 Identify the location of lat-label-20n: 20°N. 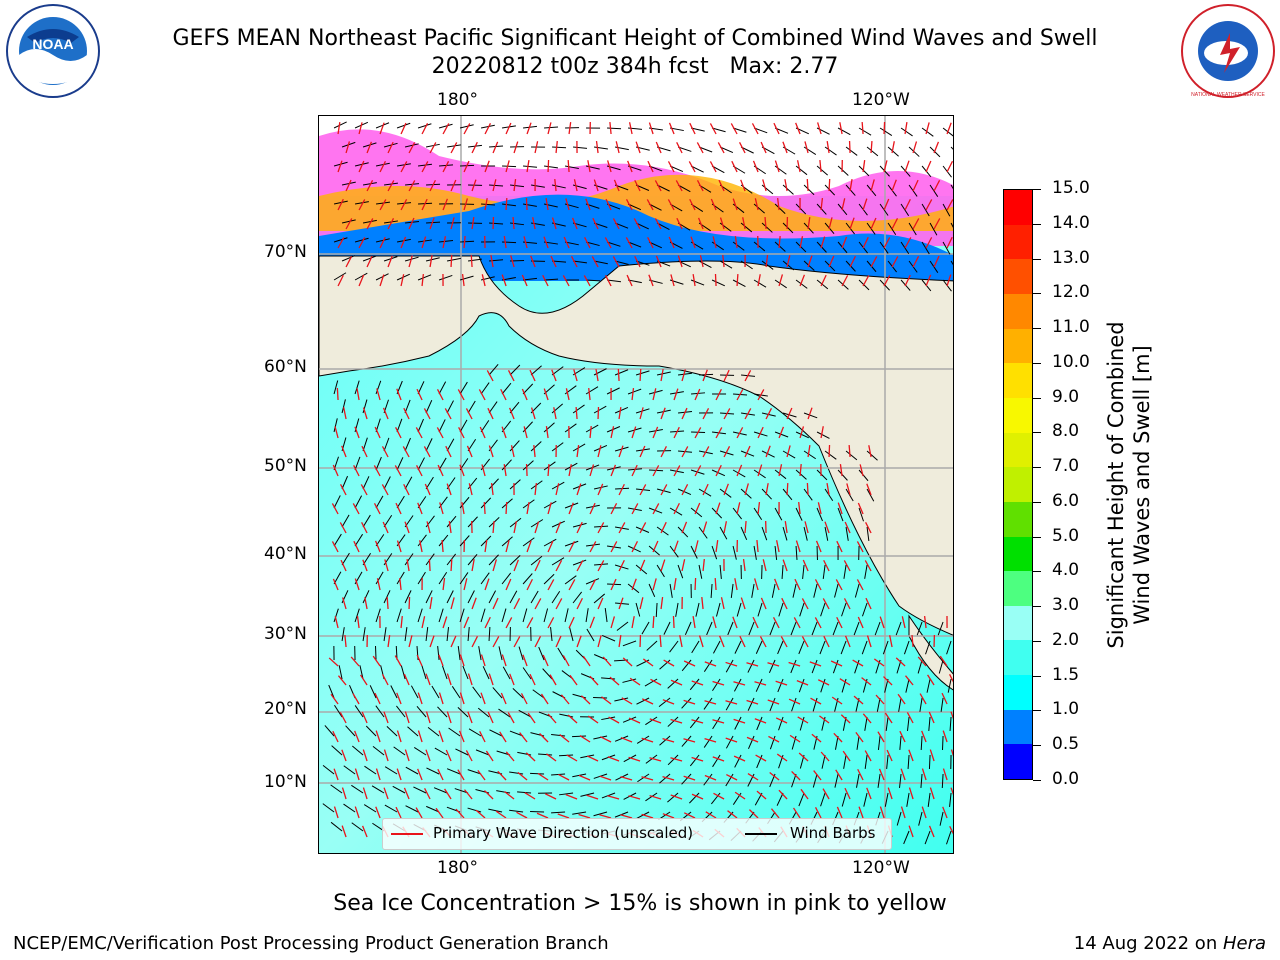
(285, 709).